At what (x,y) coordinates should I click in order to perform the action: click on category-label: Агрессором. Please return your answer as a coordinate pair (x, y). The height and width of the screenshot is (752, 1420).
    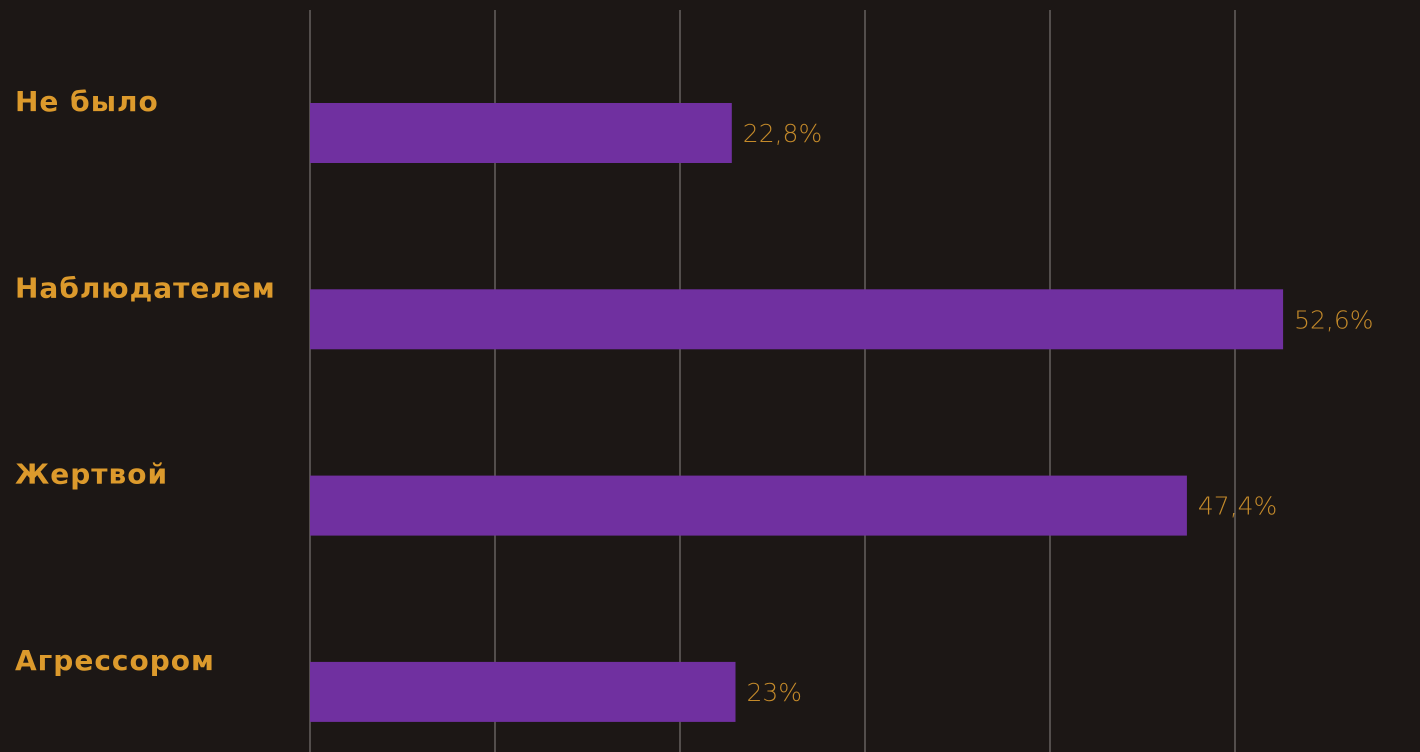
    Looking at the image, I should click on (115, 660).